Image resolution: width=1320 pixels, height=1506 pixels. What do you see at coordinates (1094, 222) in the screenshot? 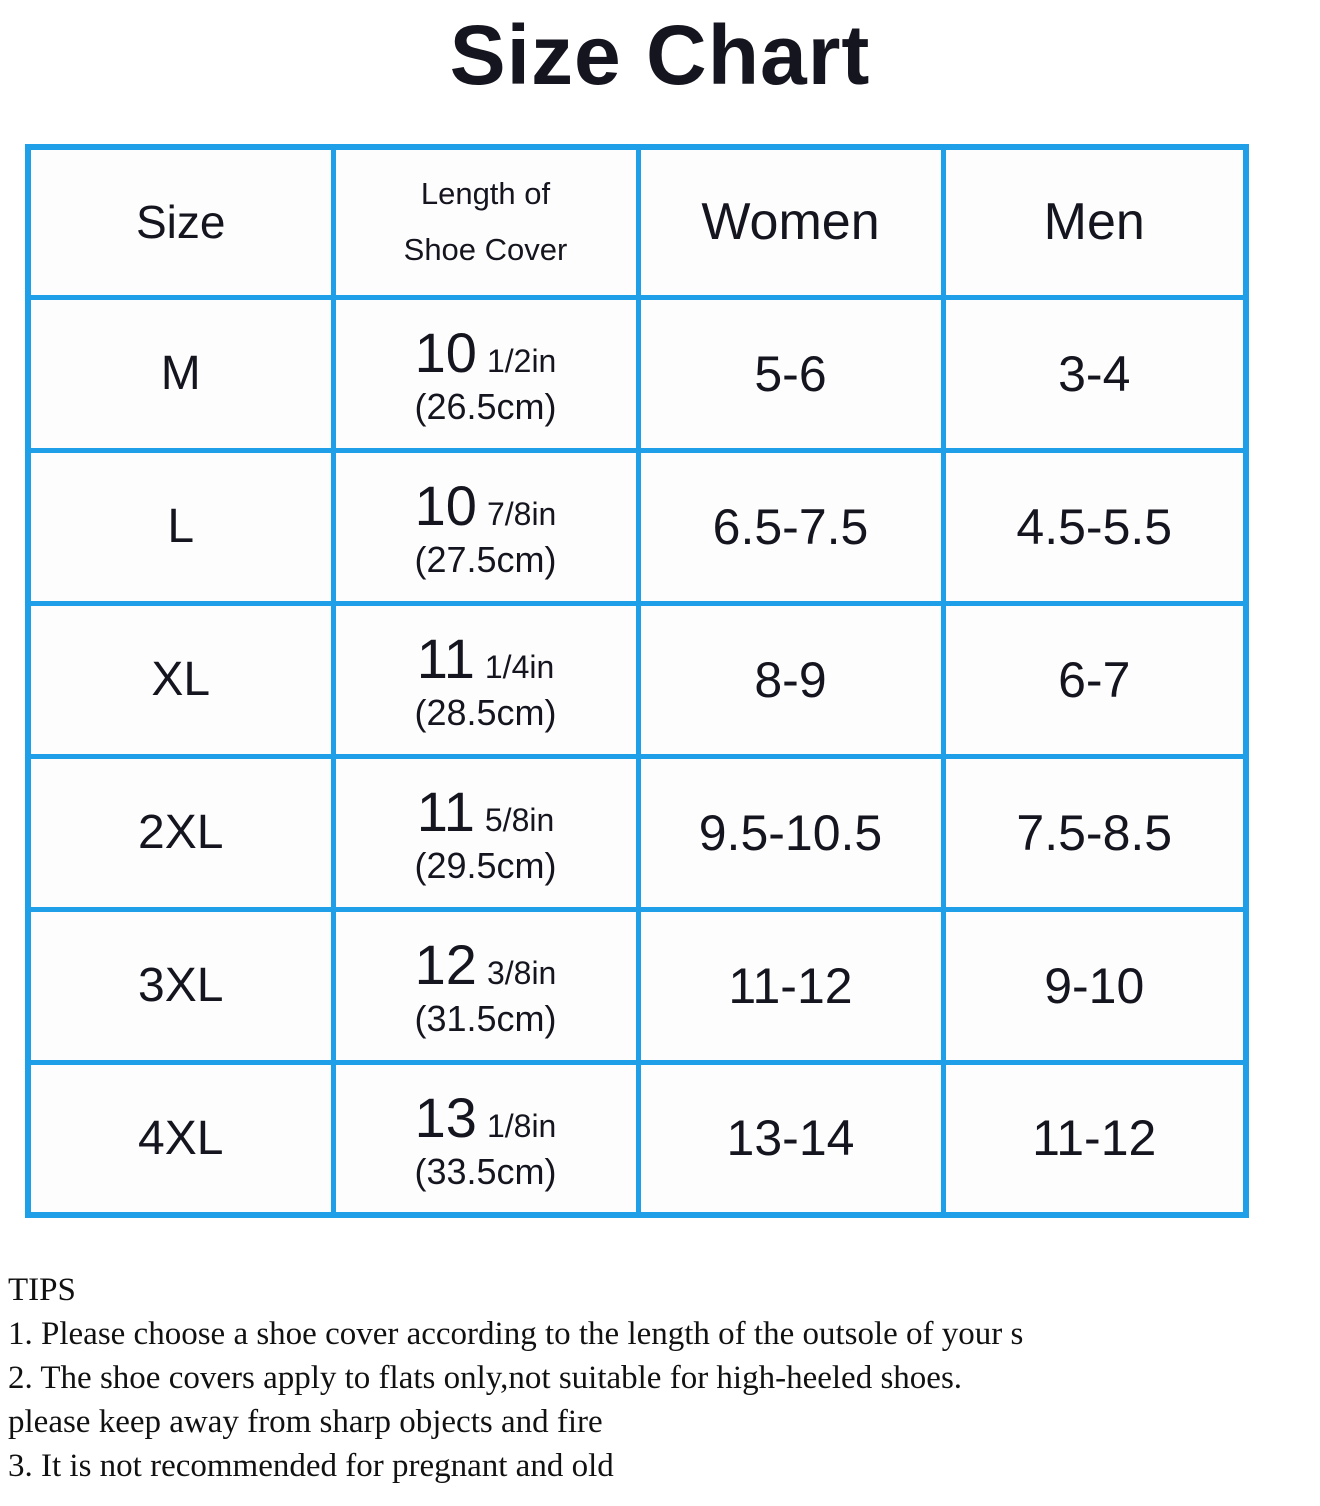
I see `header-men: Men` at bounding box center [1094, 222].